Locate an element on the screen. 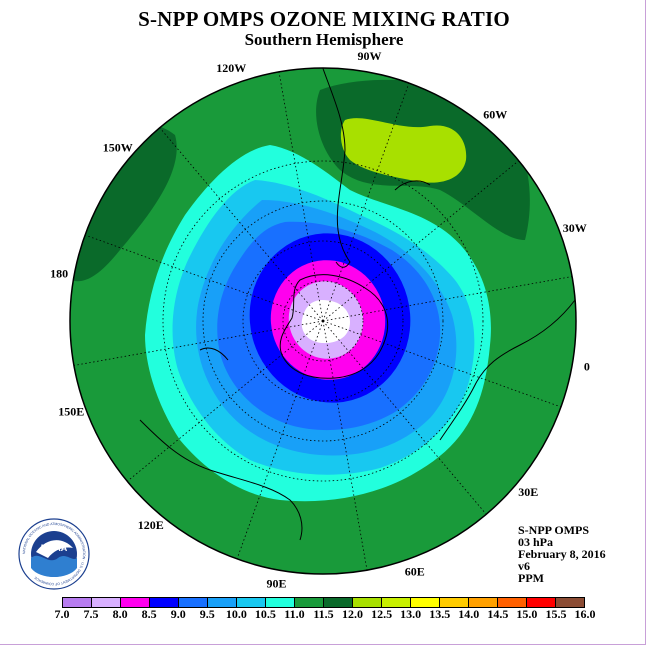  lon-label-120w: 120W is located at coordinates (231, 68).